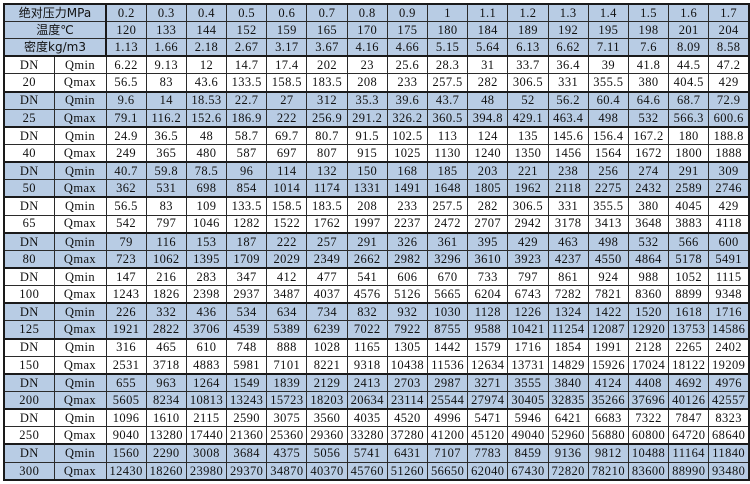  I want to click on qmax-value: 186.9, so click(247, 118).